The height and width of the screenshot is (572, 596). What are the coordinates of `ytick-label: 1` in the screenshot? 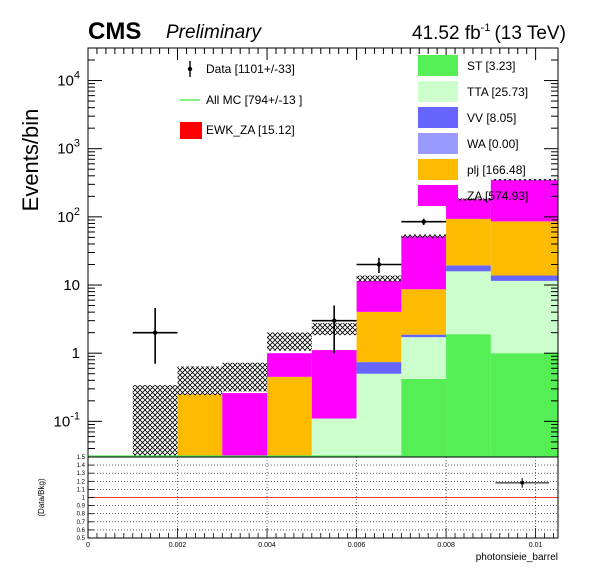 It's located at (76, 353).